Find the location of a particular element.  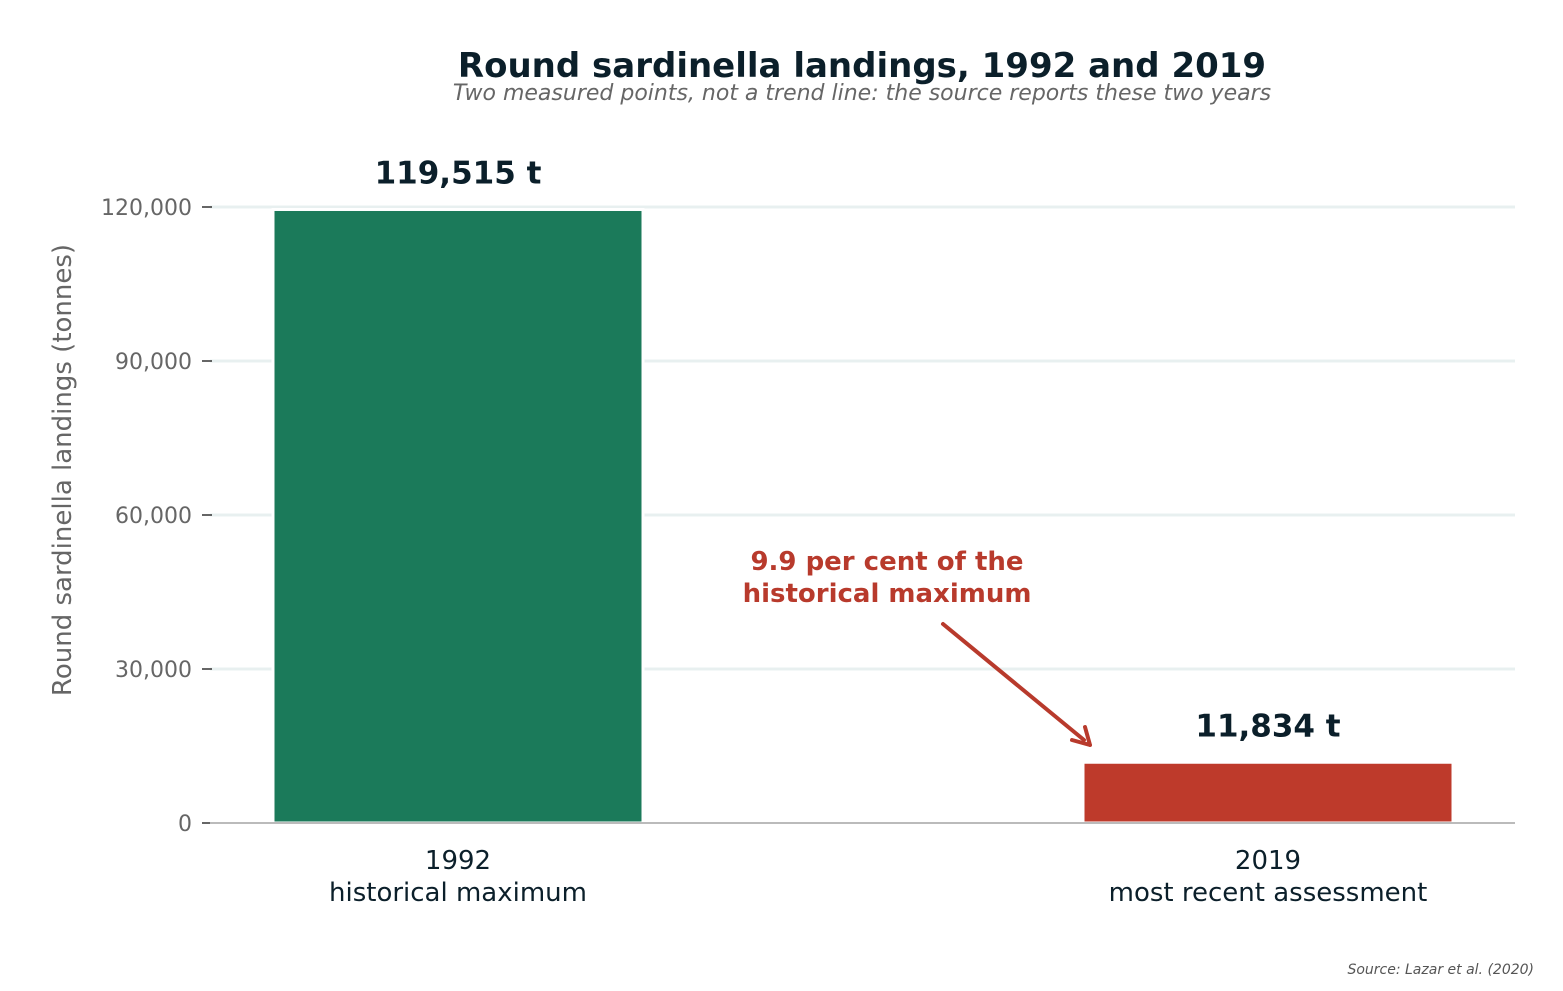

annotation: 9.9 per cent of the historical maximum is located at coordinates (917, 647).